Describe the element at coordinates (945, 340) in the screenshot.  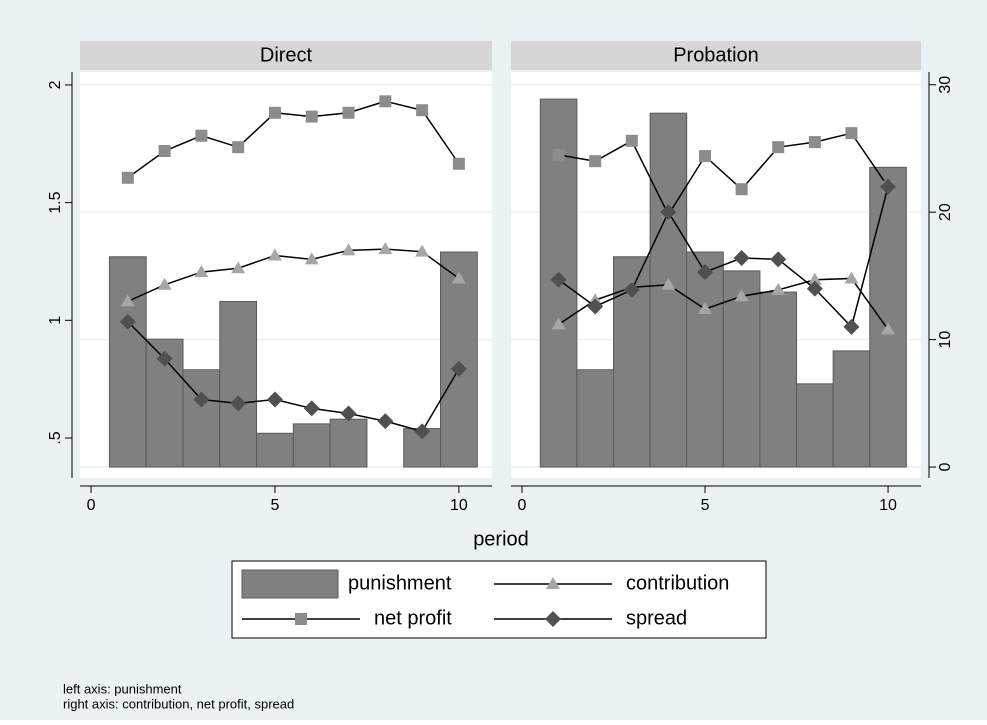
I see `y2-tick-label: 10` at that location.